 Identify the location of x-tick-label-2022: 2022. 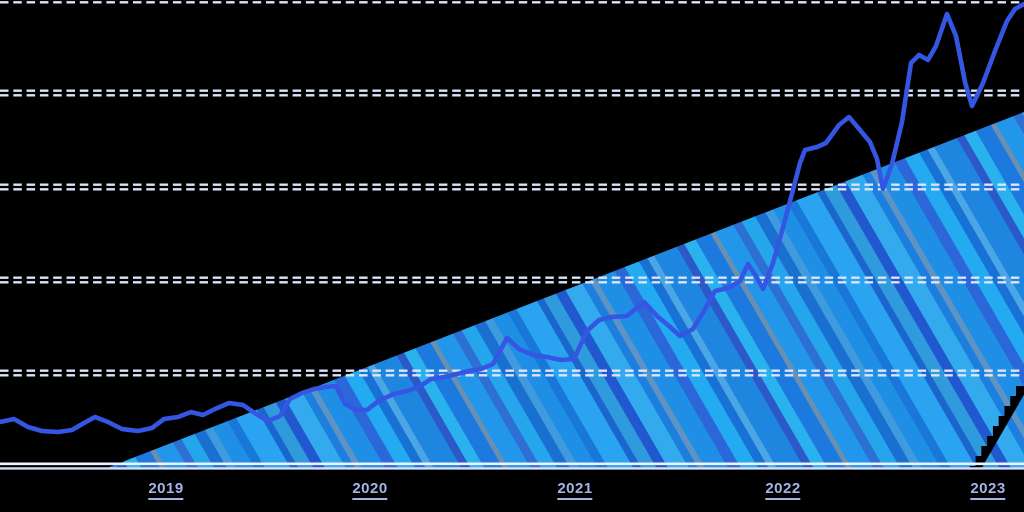
(783, 490).